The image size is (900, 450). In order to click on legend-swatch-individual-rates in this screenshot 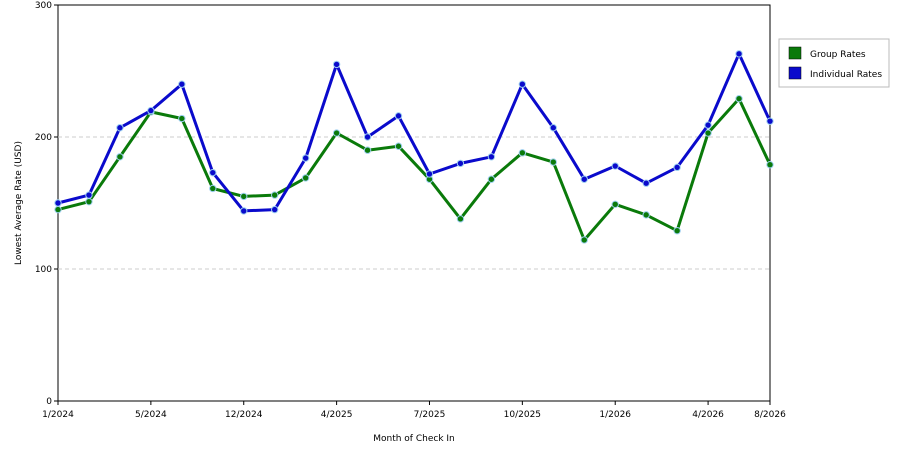, I will do `click(795, 73)`.